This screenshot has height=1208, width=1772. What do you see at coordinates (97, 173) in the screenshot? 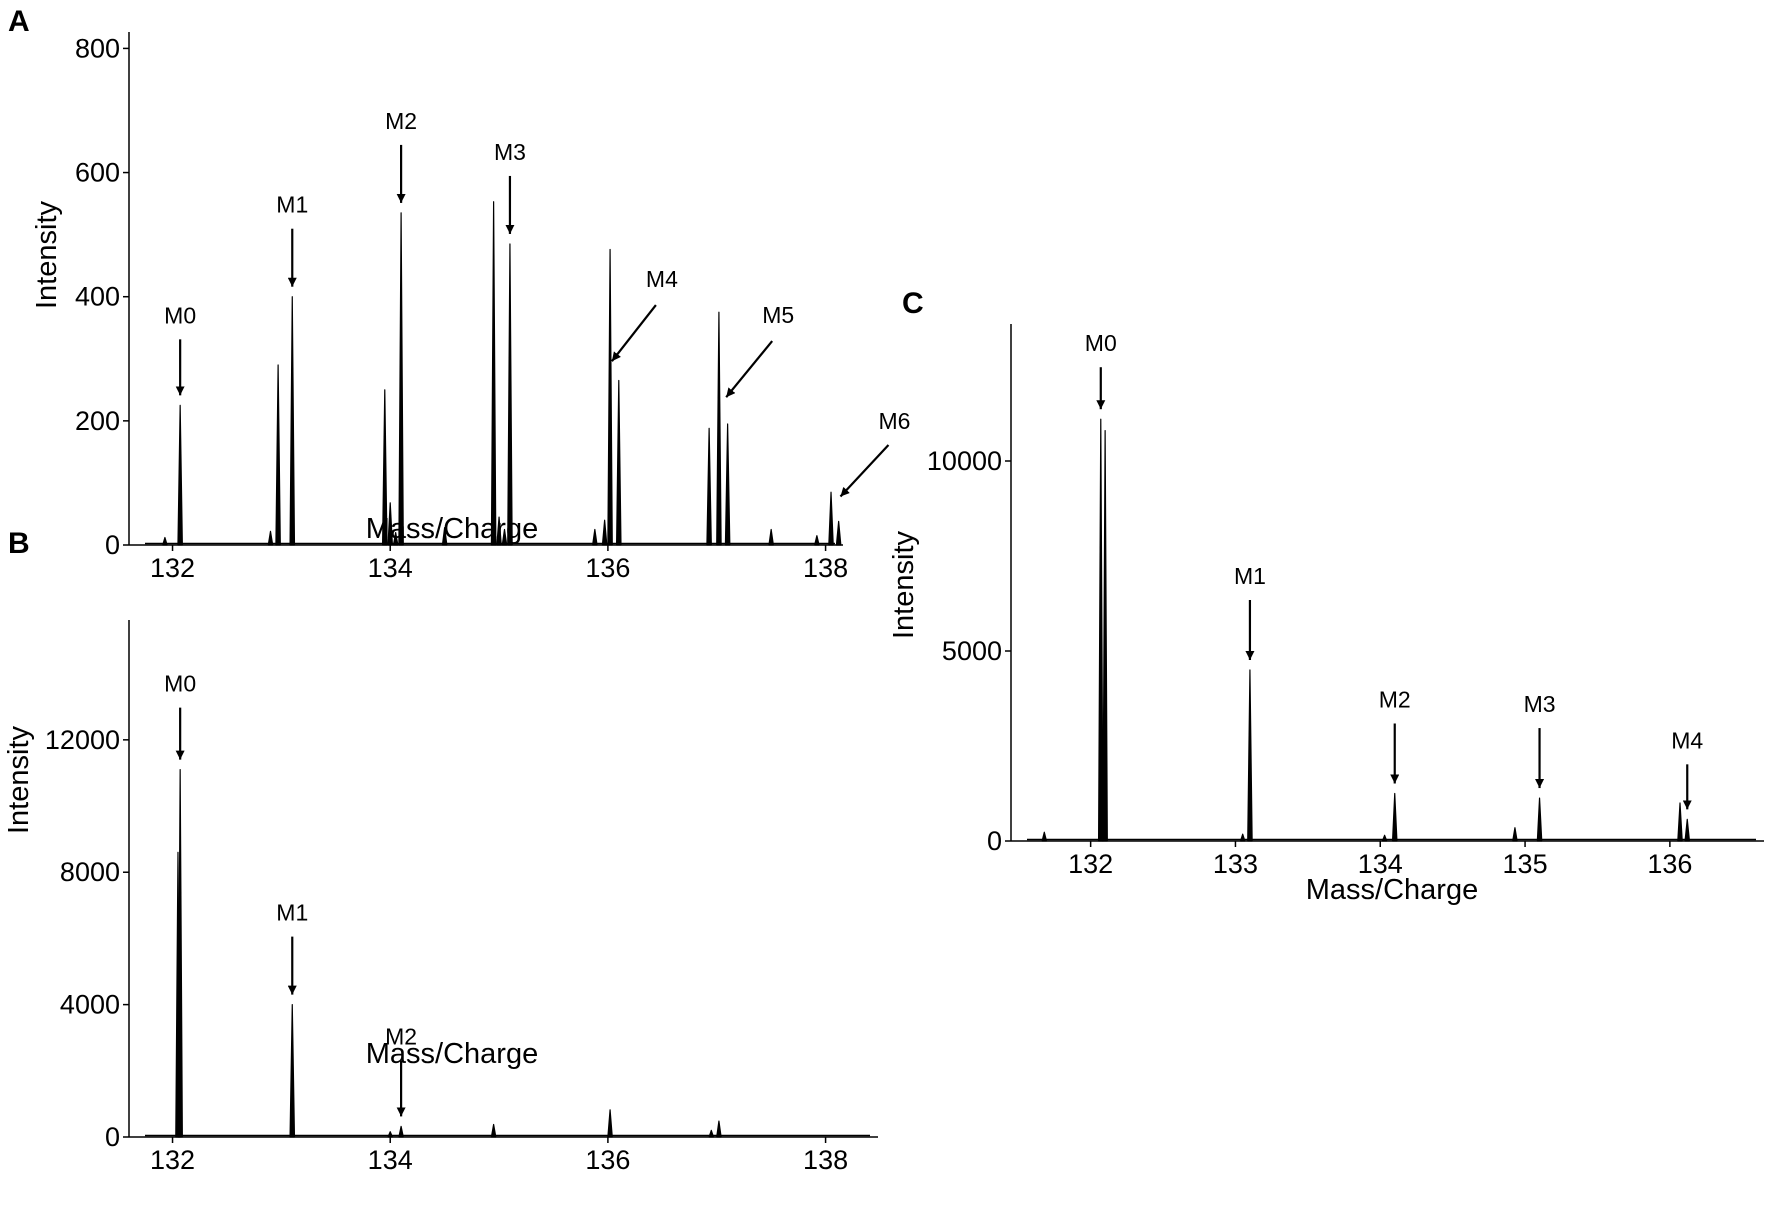
I see `y-tick-label: 600` at bounding box center [97, 173].